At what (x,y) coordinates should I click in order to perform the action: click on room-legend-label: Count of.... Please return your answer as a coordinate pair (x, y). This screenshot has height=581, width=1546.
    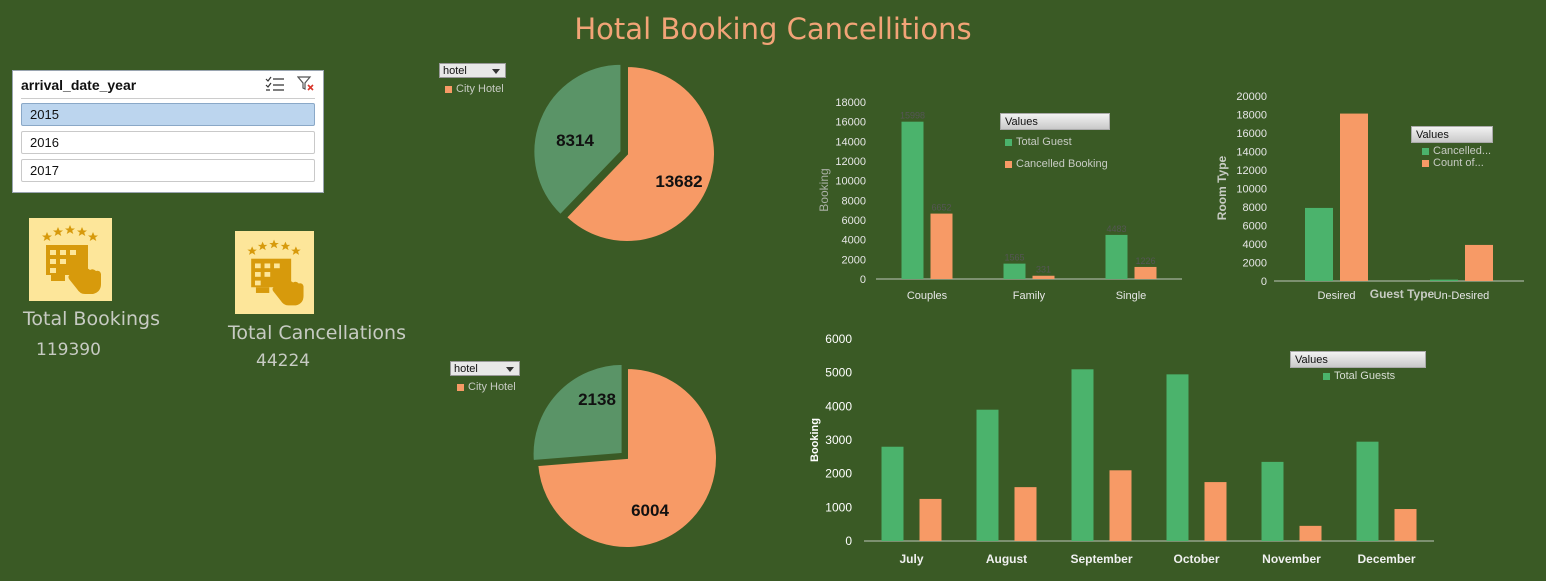
    Looking at the image, I should click on (1458, 163).